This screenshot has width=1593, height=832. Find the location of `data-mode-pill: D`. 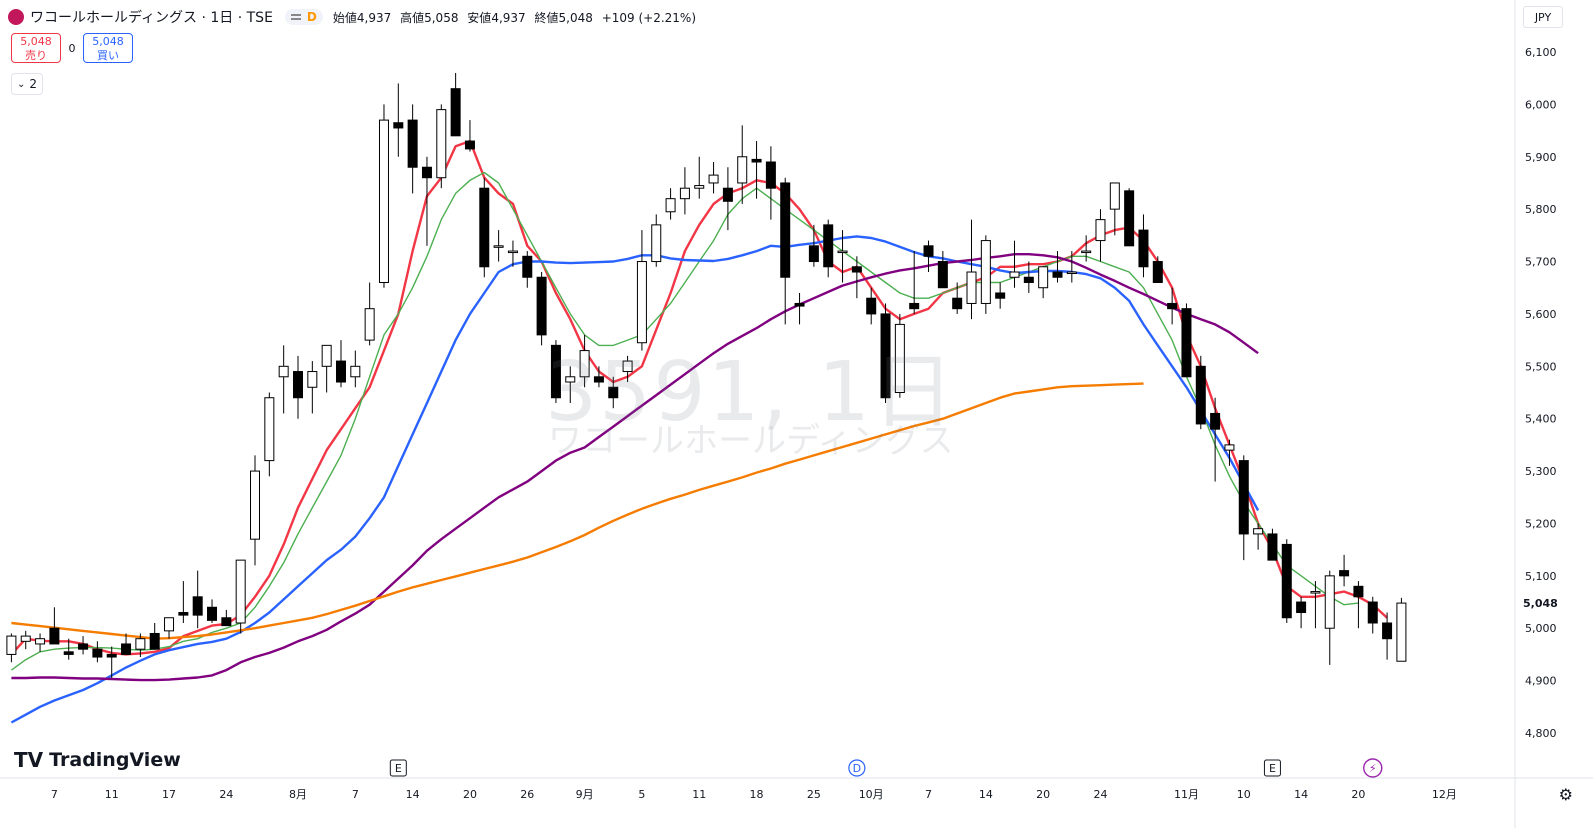

data-mode-pill: D is located at coordinates (303, 17).